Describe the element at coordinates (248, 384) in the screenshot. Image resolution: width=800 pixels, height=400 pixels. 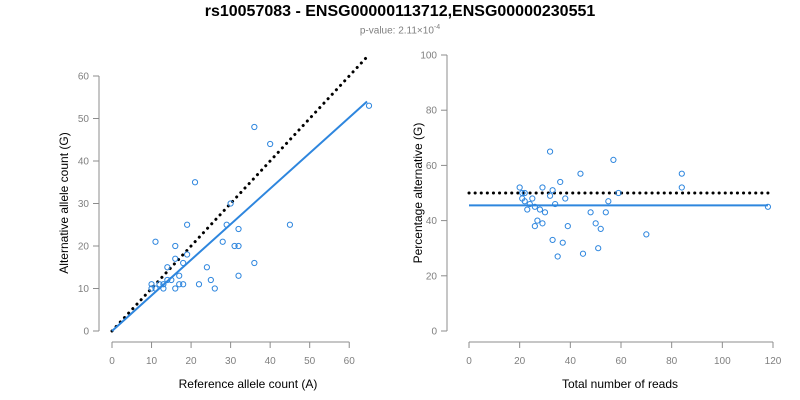
I see `x-axis-label: Reference allele count (A)` at that location.